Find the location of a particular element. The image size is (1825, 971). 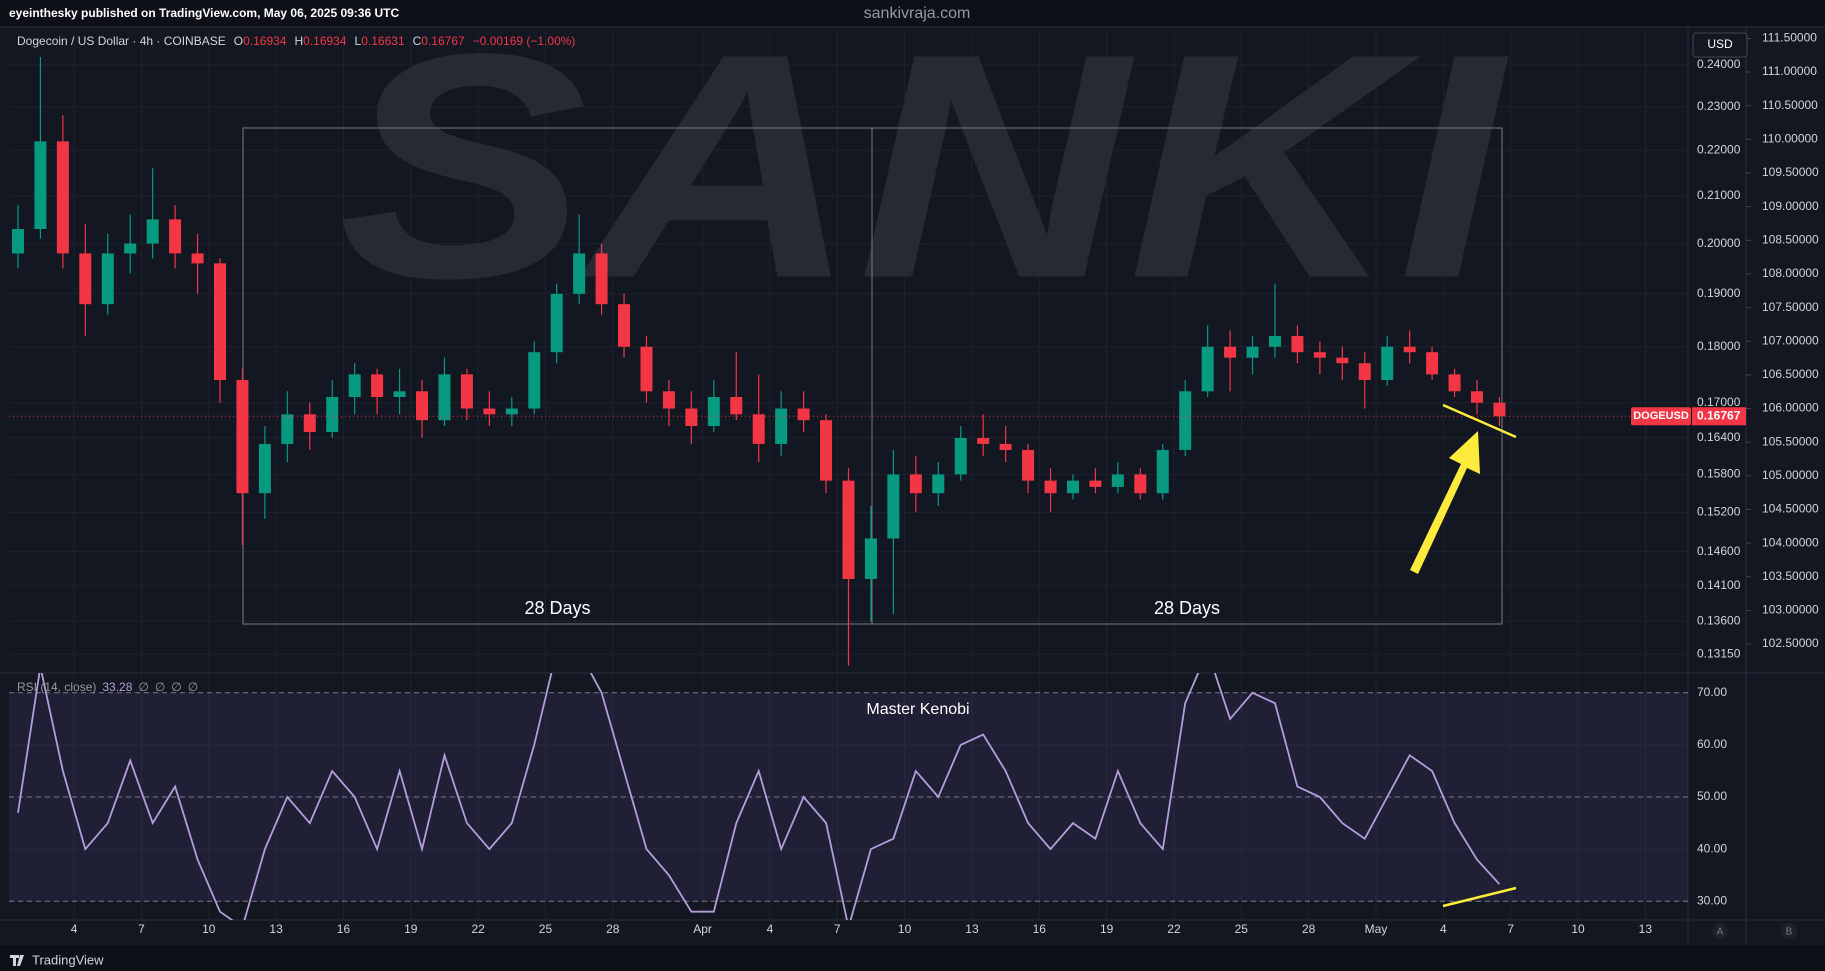

ohlc-key: L is located at coordinates (358, 41).